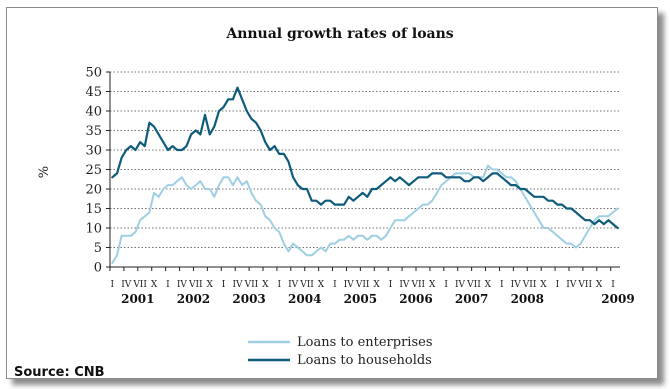  I want to click on y-tick-label: 20, so click(93, 190).